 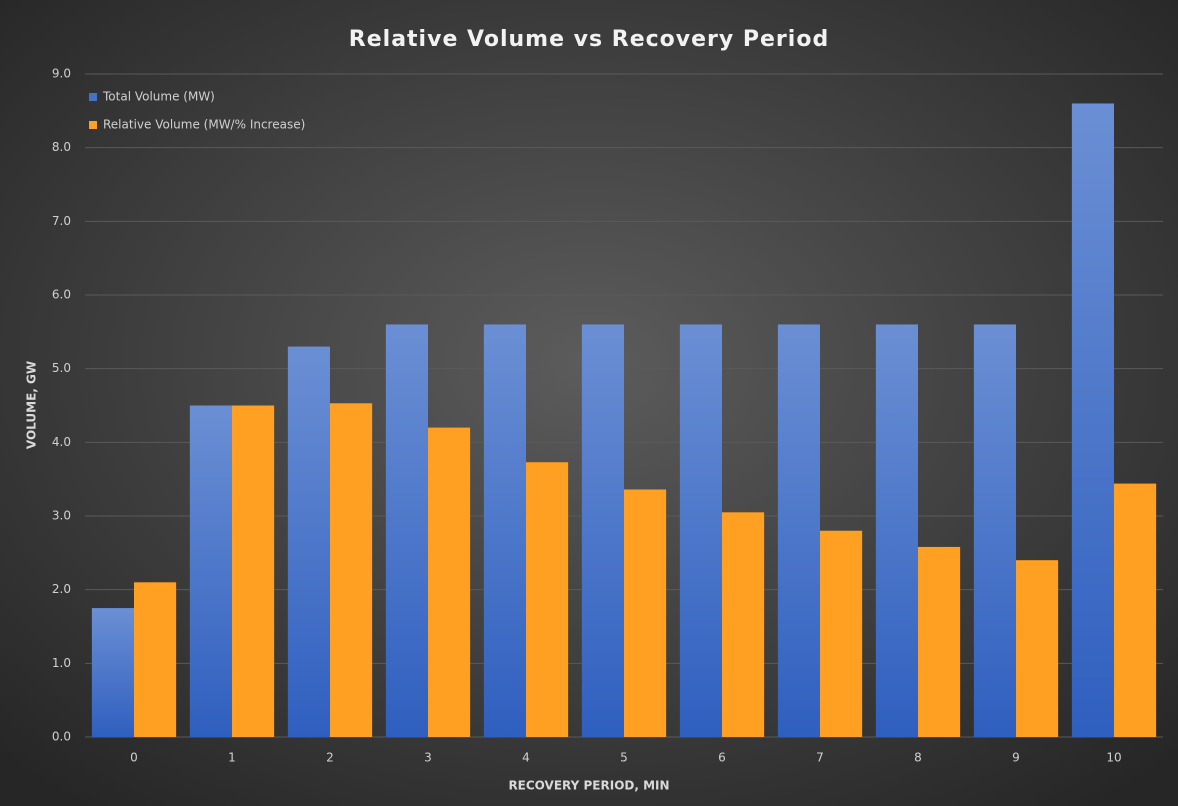 I want to click on x-tick-label: 8, so click(x=918, y=758).